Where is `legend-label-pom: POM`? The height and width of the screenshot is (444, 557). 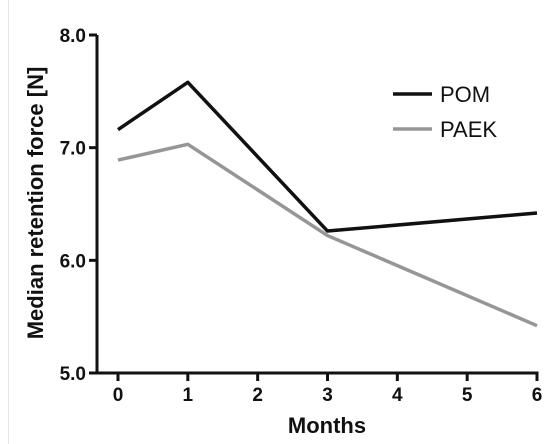
legend-label-pom: POM is located at coordinates (465, 94).